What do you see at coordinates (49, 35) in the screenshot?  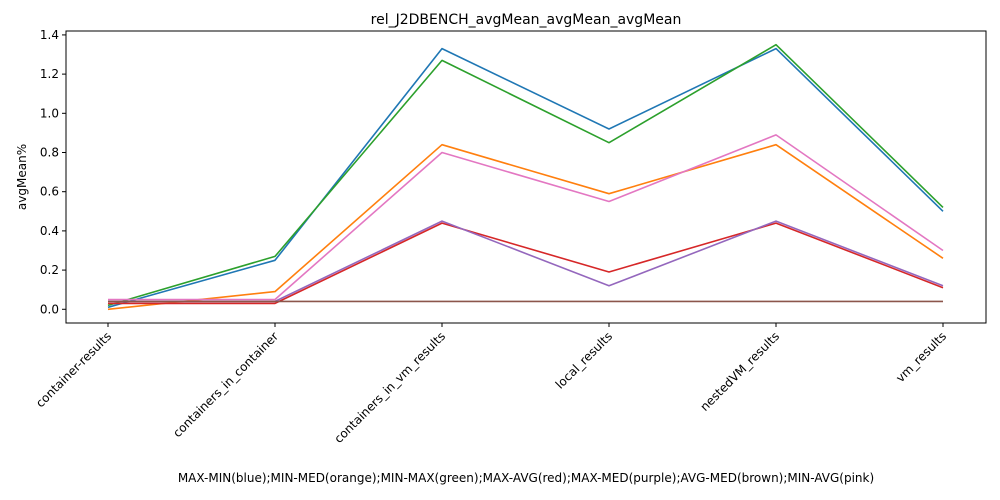 I see `y-tick-label: 1.4` at bounding box center [49, 35].